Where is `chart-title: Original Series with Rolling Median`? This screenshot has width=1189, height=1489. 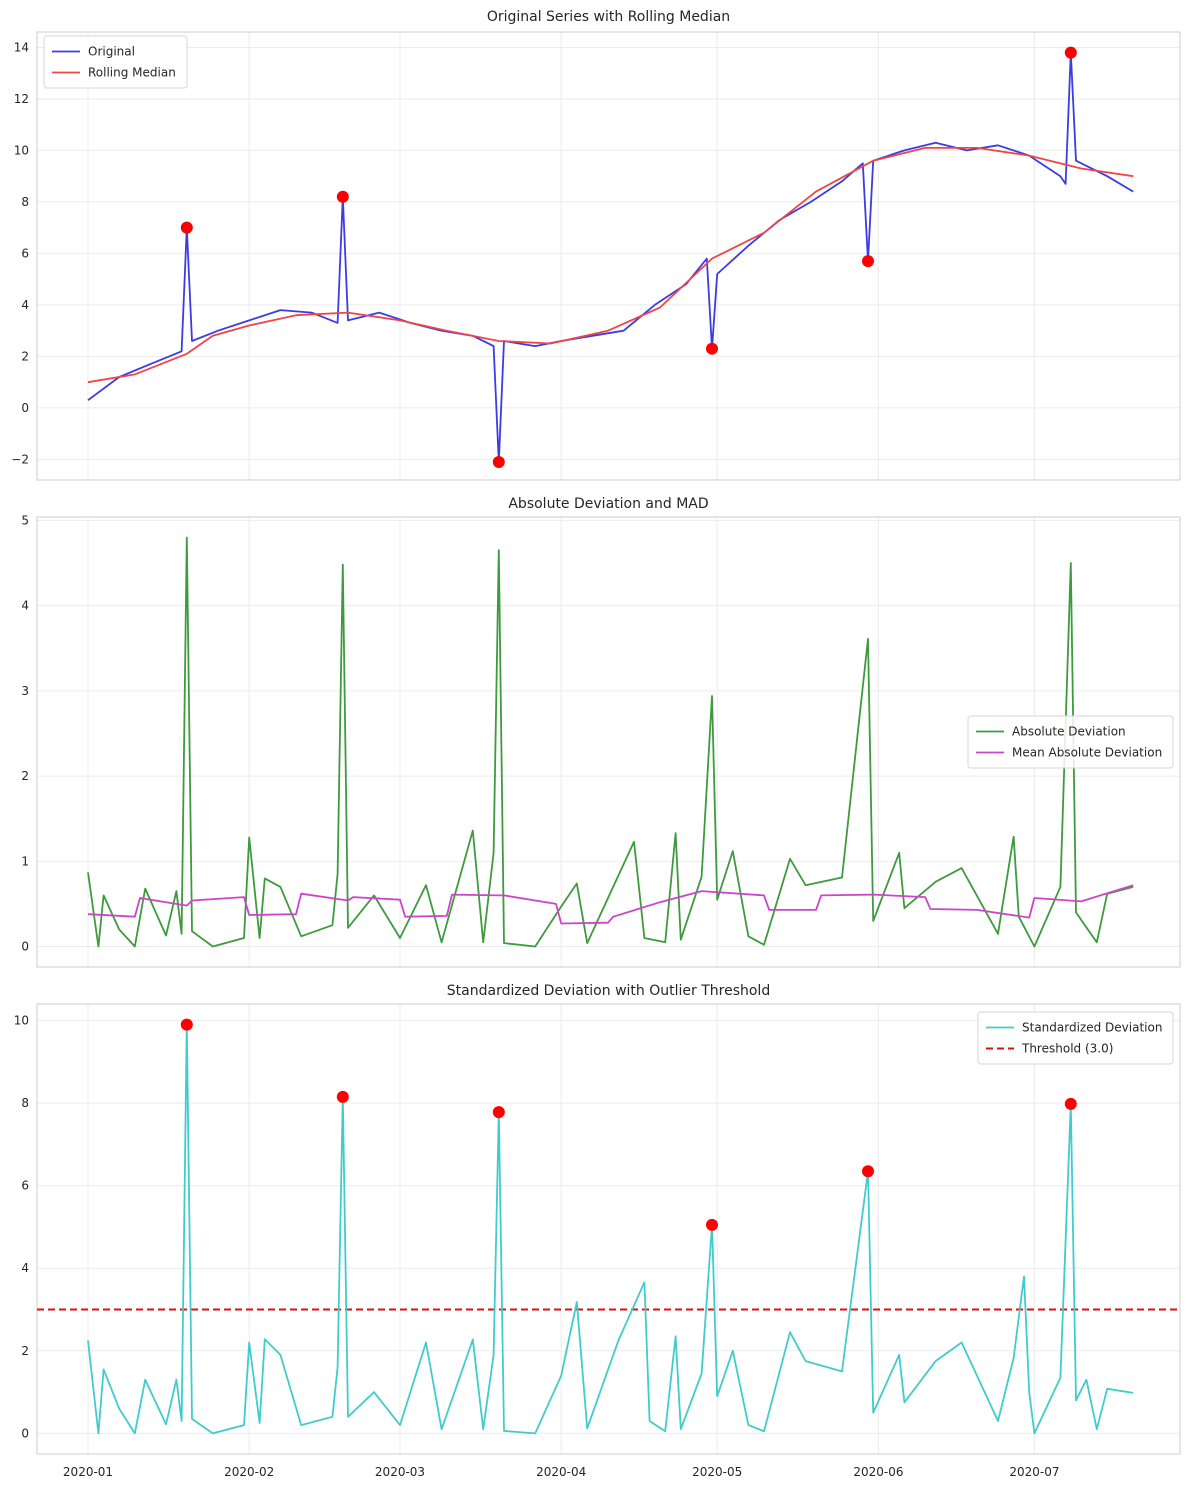
chart-title: Original Series with Rolling Median is located at coordinates (608, 17).